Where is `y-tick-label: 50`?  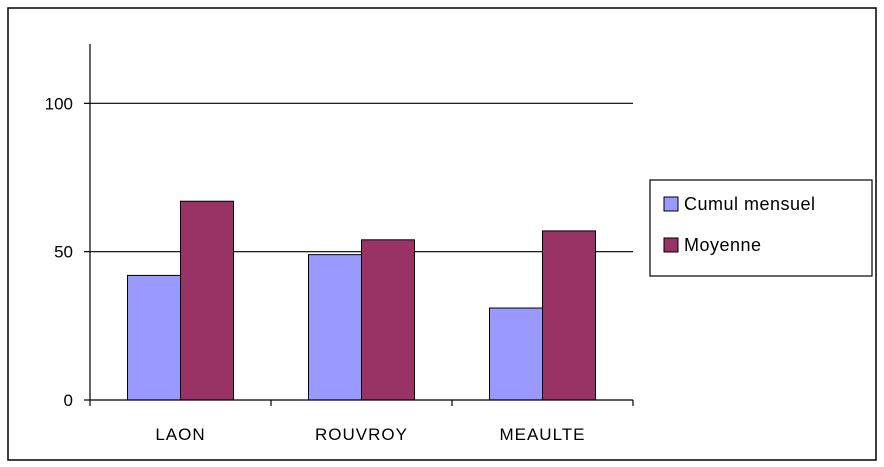
y-tick-label: 50 is located at coordinates (63, 252).